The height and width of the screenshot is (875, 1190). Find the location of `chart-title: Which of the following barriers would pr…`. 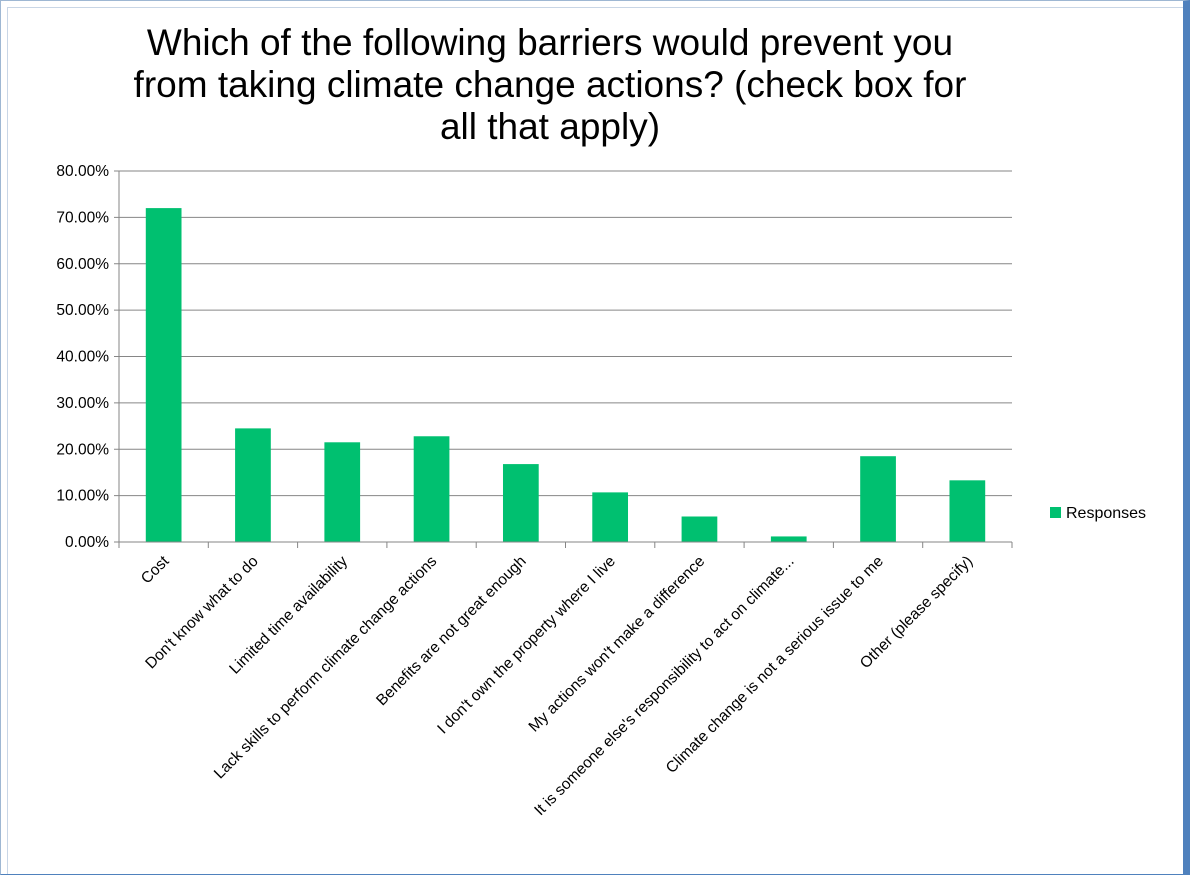

chart-title: Which of the following barriers would pr… is located at coordinates (550, 84).